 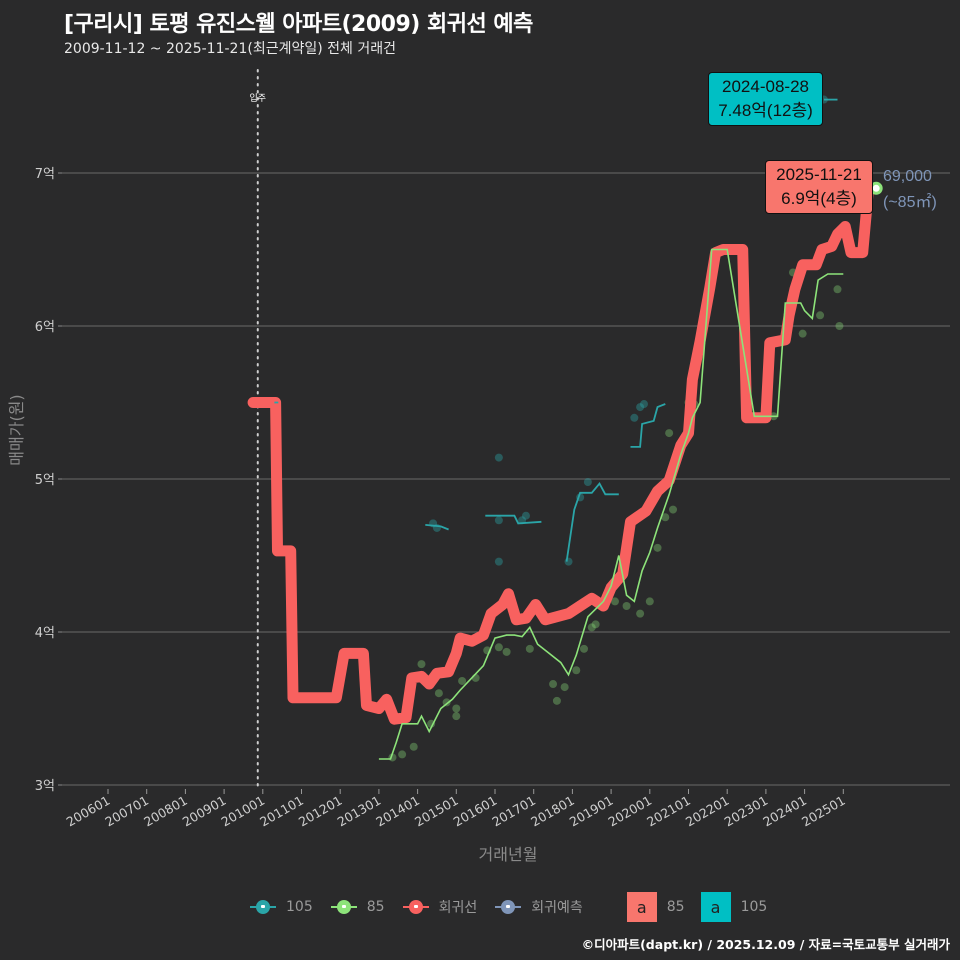 What do you see at coordinates (668, 811) in the screenshot?
I see `x-tick-label: 202101` at bounding box center [668, 811].